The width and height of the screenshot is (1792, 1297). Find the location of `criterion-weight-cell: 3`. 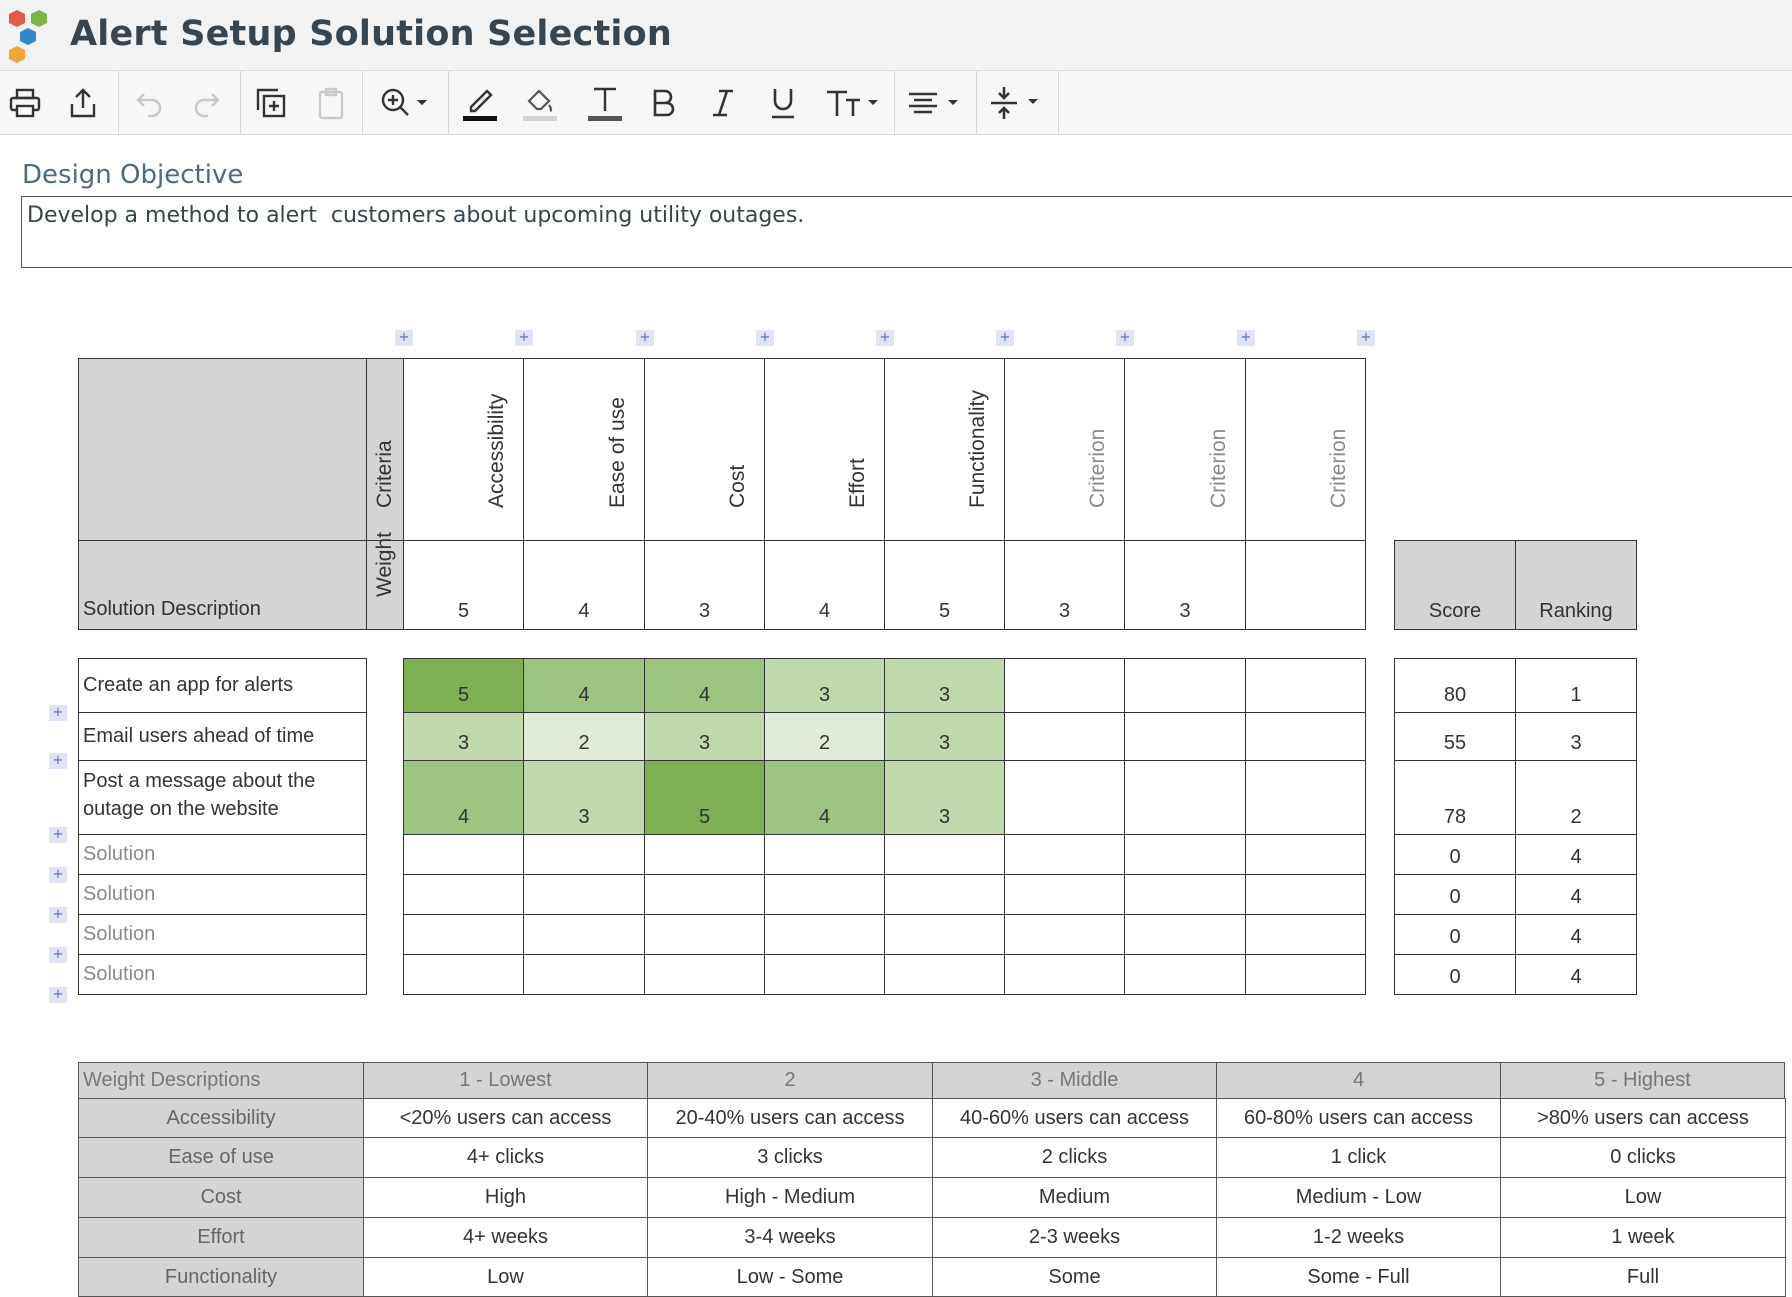

criterion-weight-cell: 3 is located at coordinates (1185, 585).